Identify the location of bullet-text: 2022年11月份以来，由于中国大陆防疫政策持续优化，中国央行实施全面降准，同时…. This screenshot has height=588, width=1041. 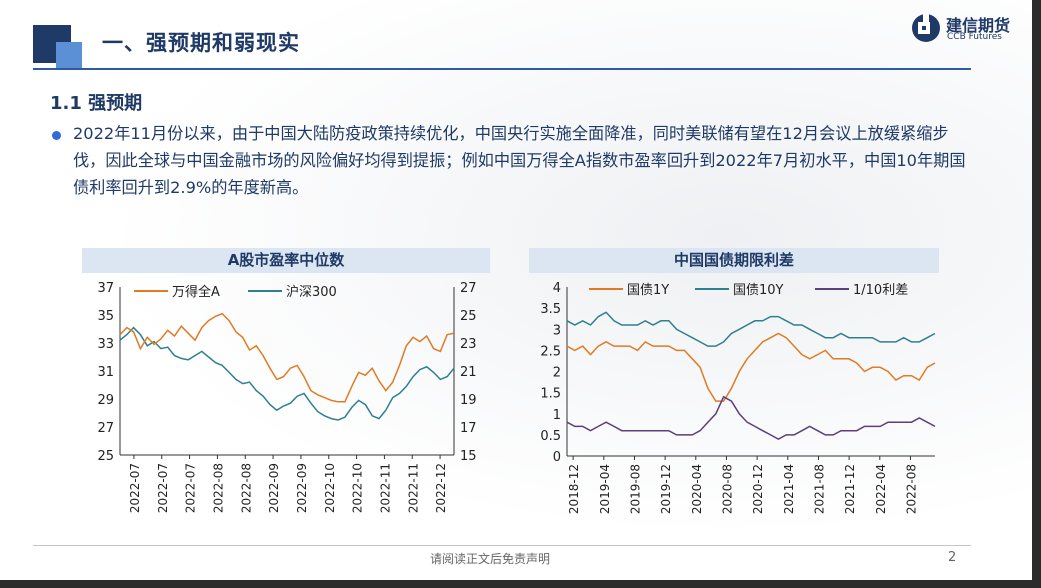
(519, 160).